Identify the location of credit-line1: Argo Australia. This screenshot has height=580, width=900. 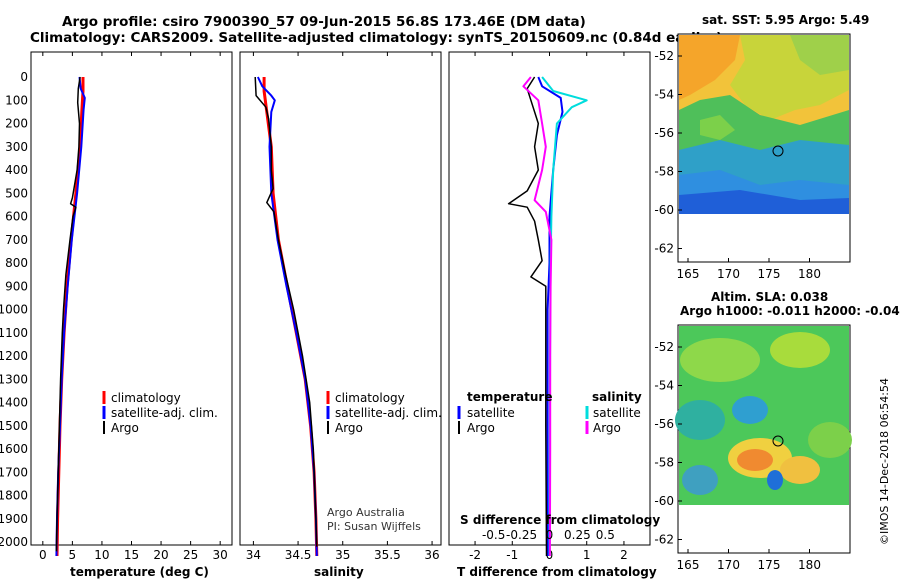
(366, 512).